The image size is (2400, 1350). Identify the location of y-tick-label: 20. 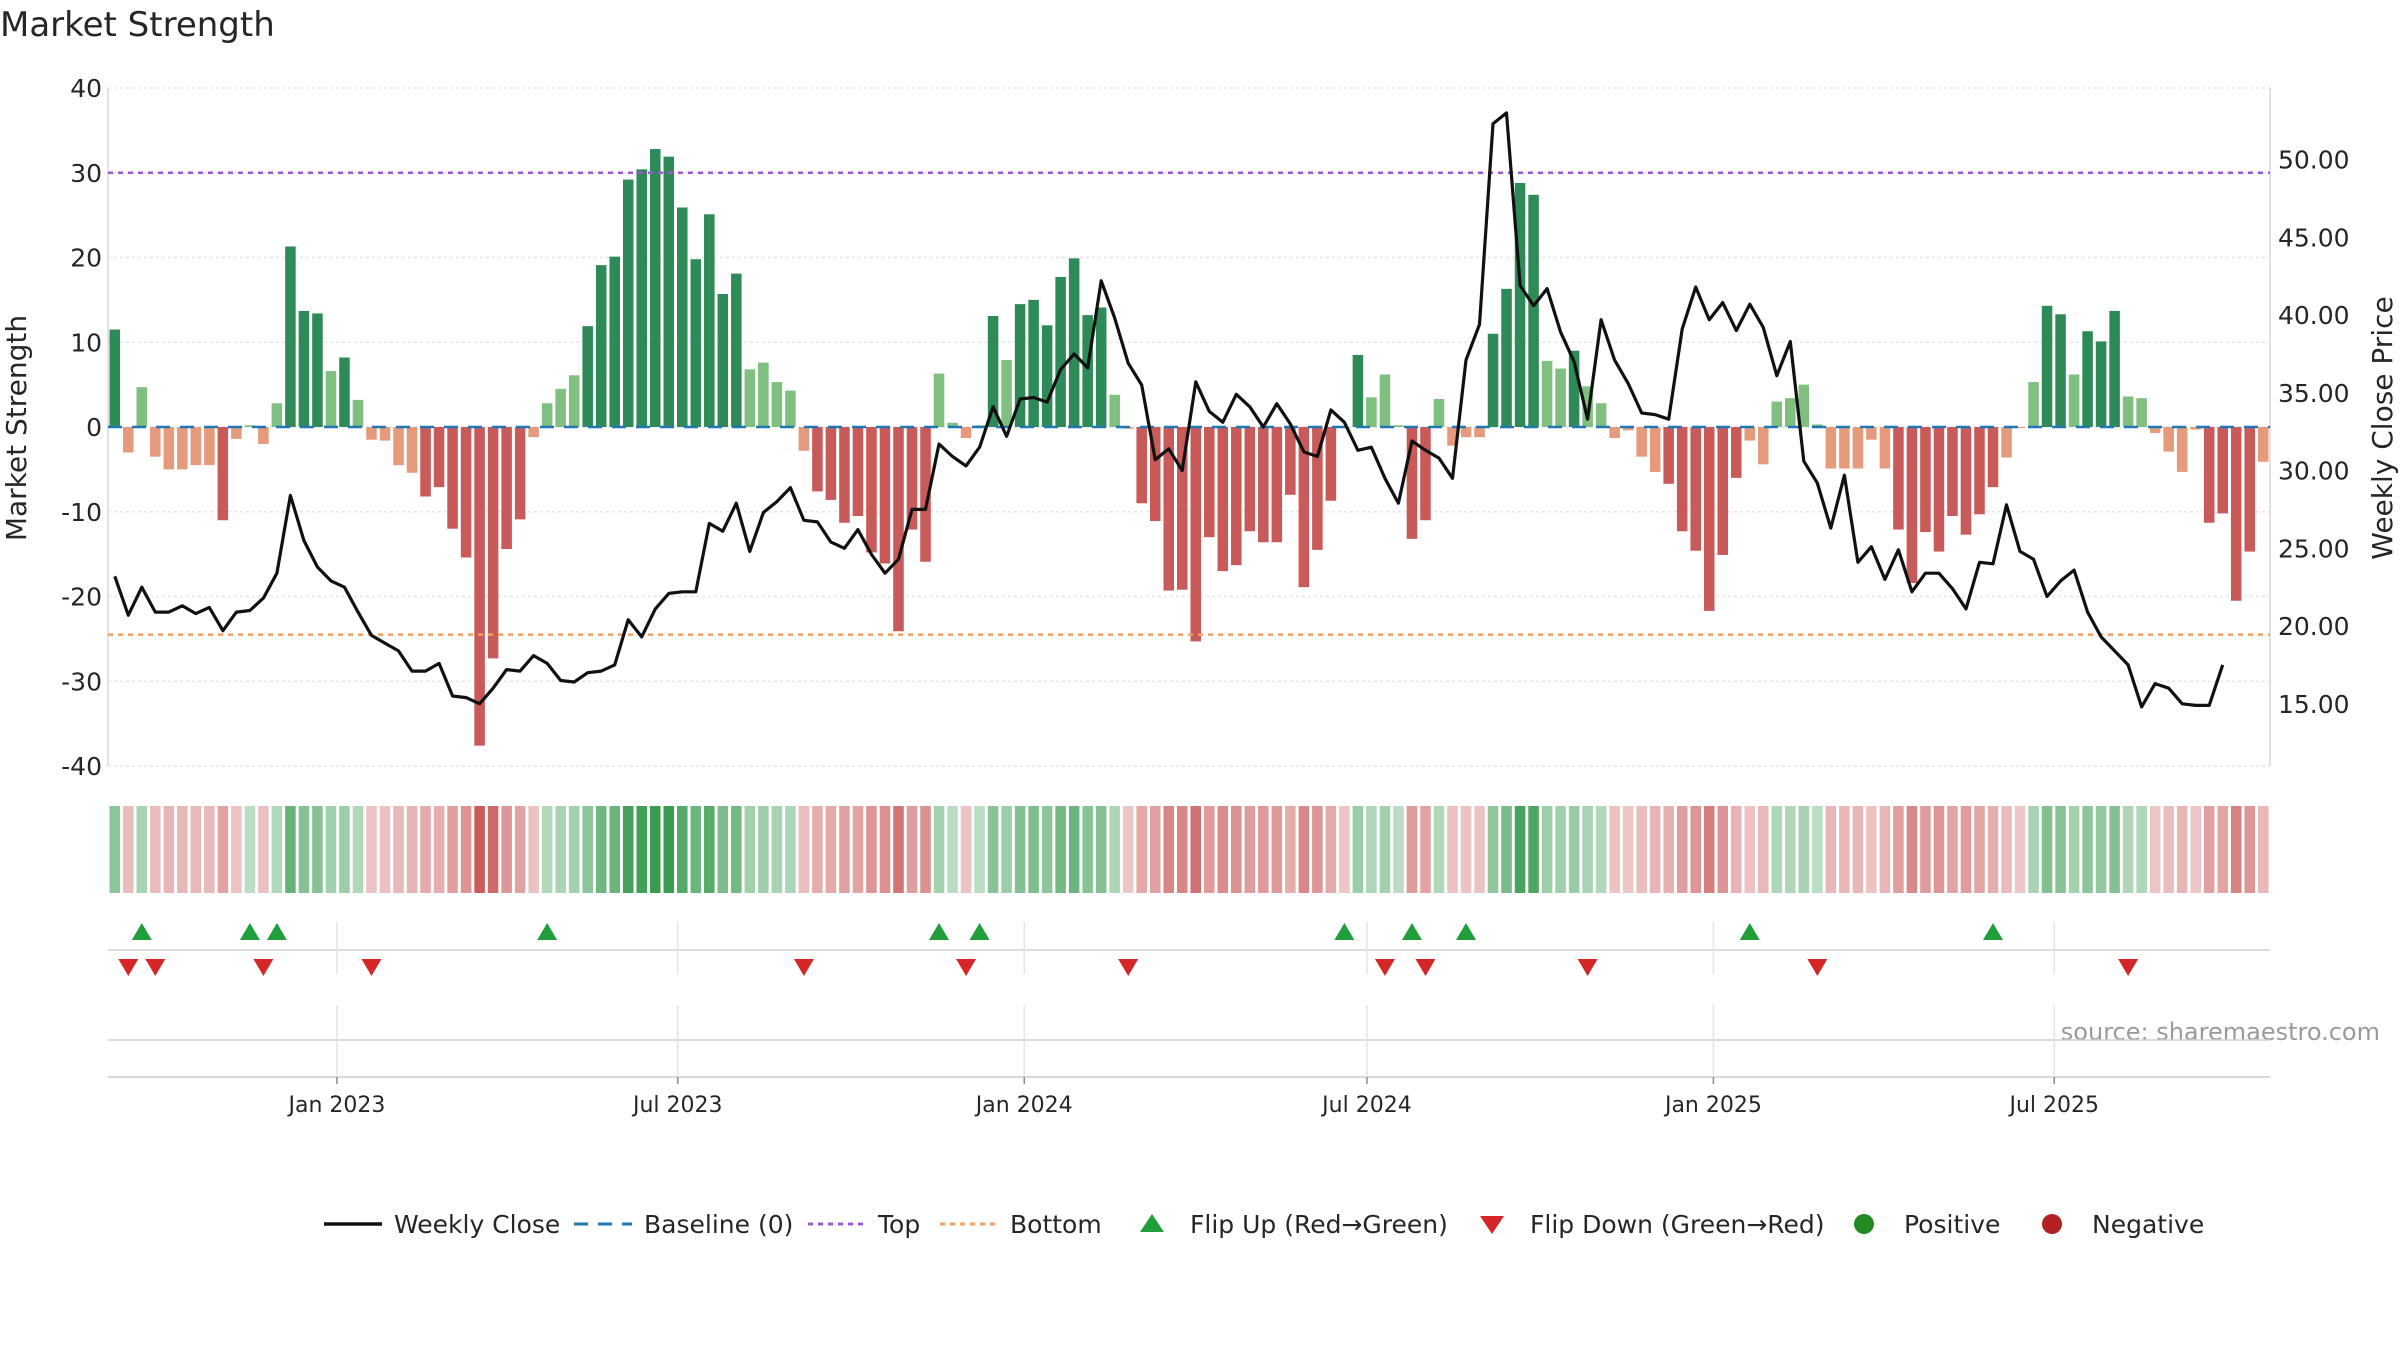
(86, 258).